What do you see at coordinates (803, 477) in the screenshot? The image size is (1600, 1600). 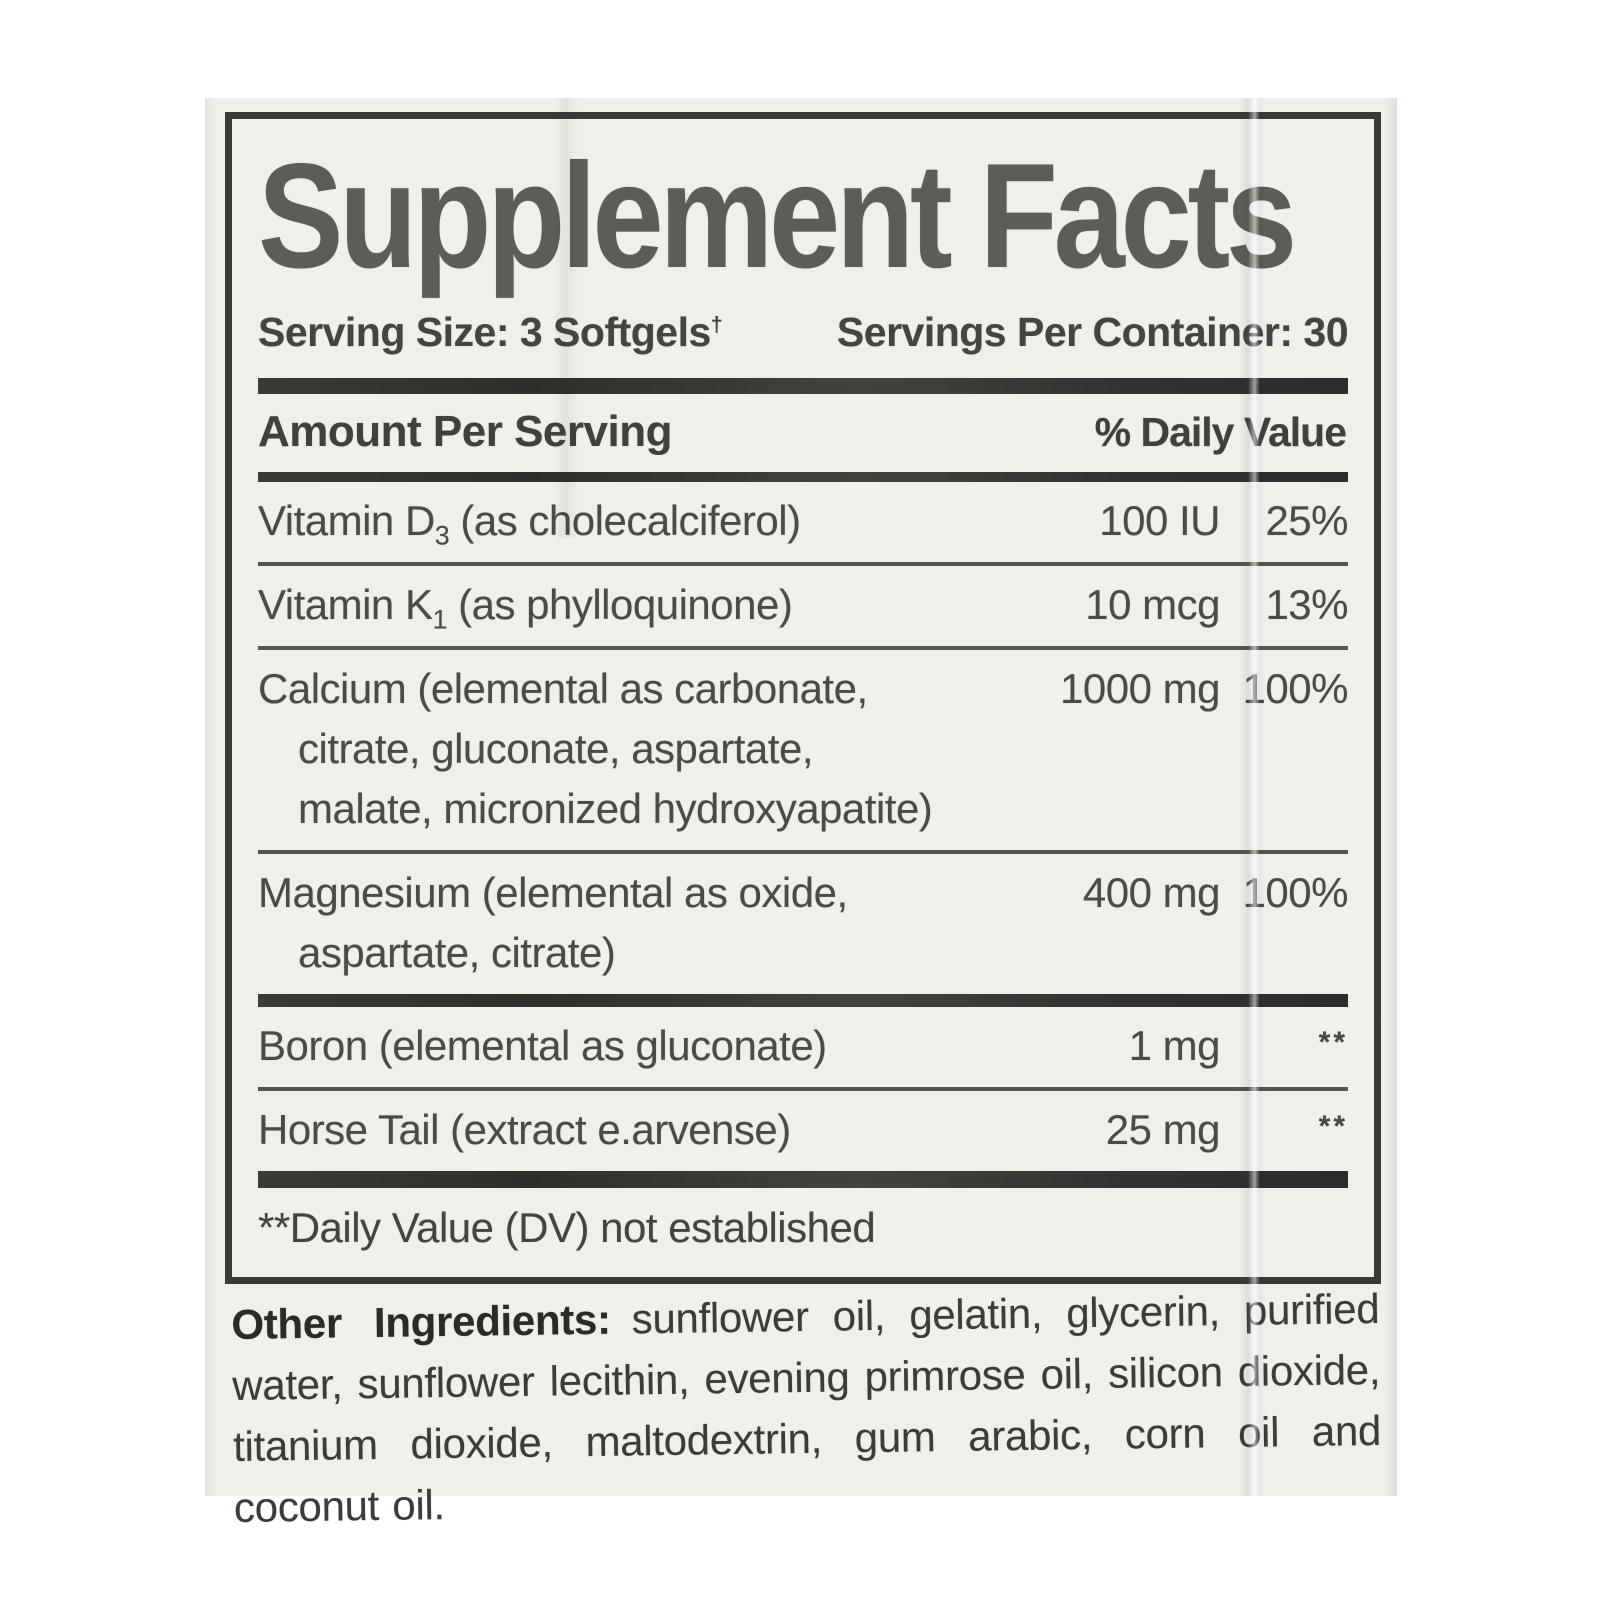 I see `divider-under-header` at bounding box center [803, 477].